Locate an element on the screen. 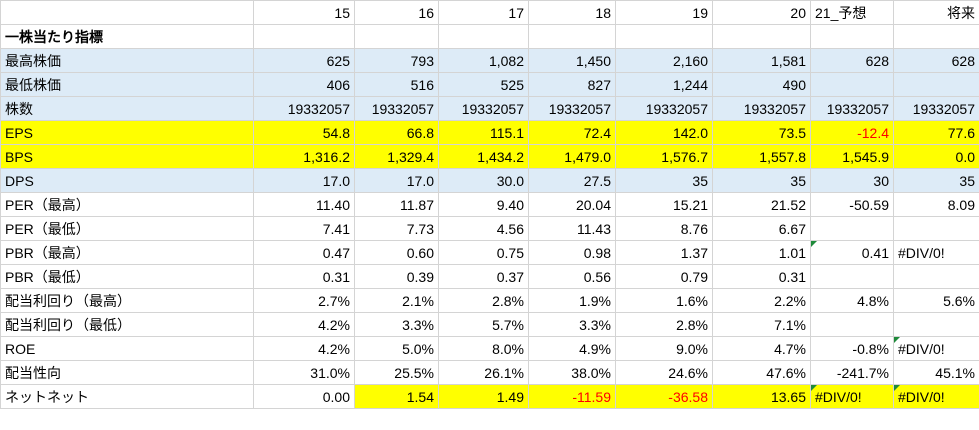 This screenshot has width=979, height=430. value-cell: 5.7% is located at coordinates (483, 324).